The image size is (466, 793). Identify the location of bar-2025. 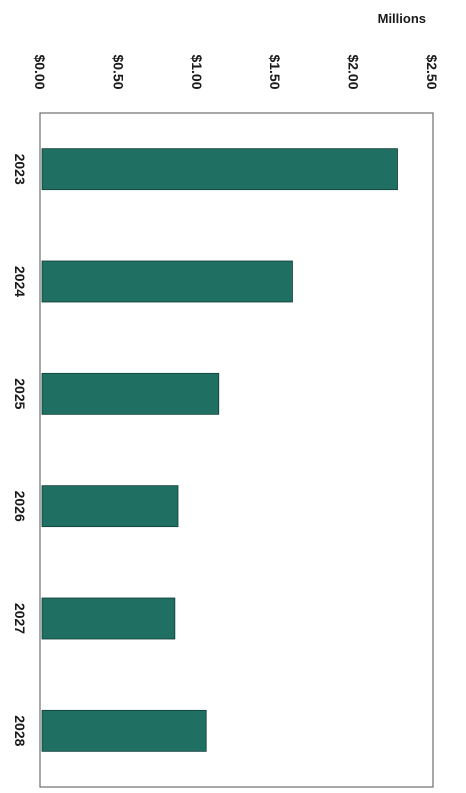
(130, 393).